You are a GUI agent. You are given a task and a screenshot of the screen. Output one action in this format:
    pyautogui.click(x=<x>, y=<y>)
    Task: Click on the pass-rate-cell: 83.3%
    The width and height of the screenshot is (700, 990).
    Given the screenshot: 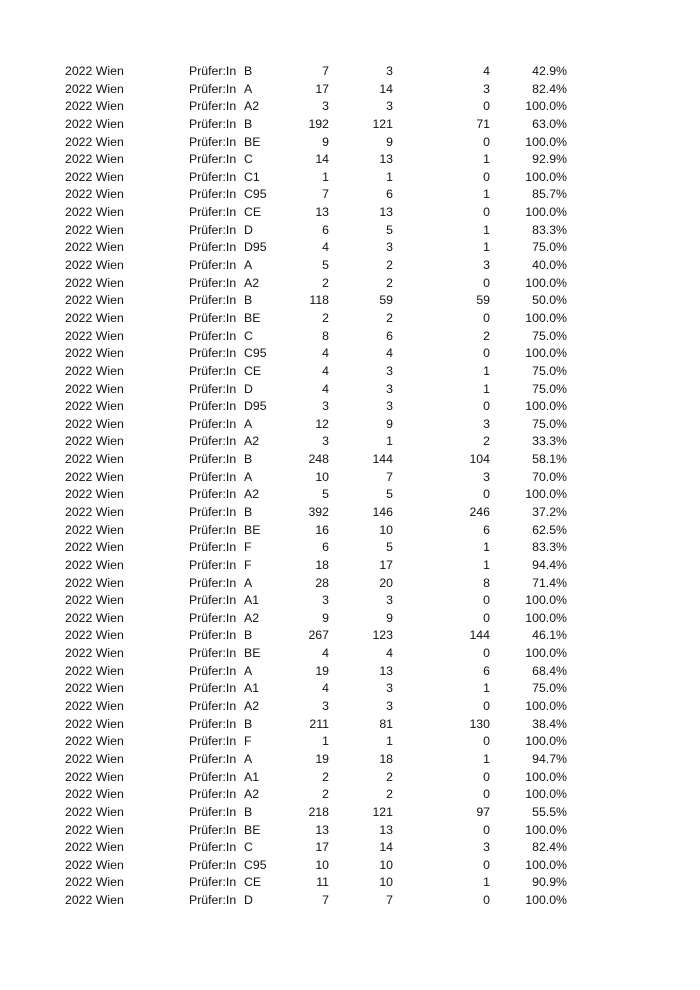 What is the action you would take?
    pyautogui.click(x=549, y=547)
    